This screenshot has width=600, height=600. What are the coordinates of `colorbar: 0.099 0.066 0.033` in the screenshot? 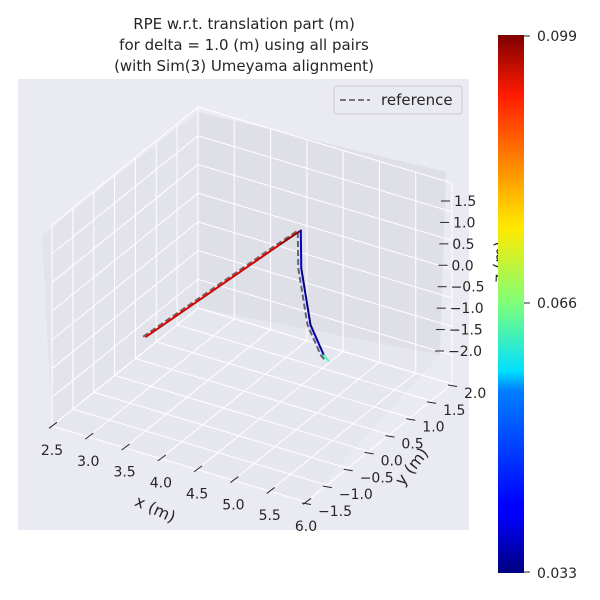 It's located at (537, 305).